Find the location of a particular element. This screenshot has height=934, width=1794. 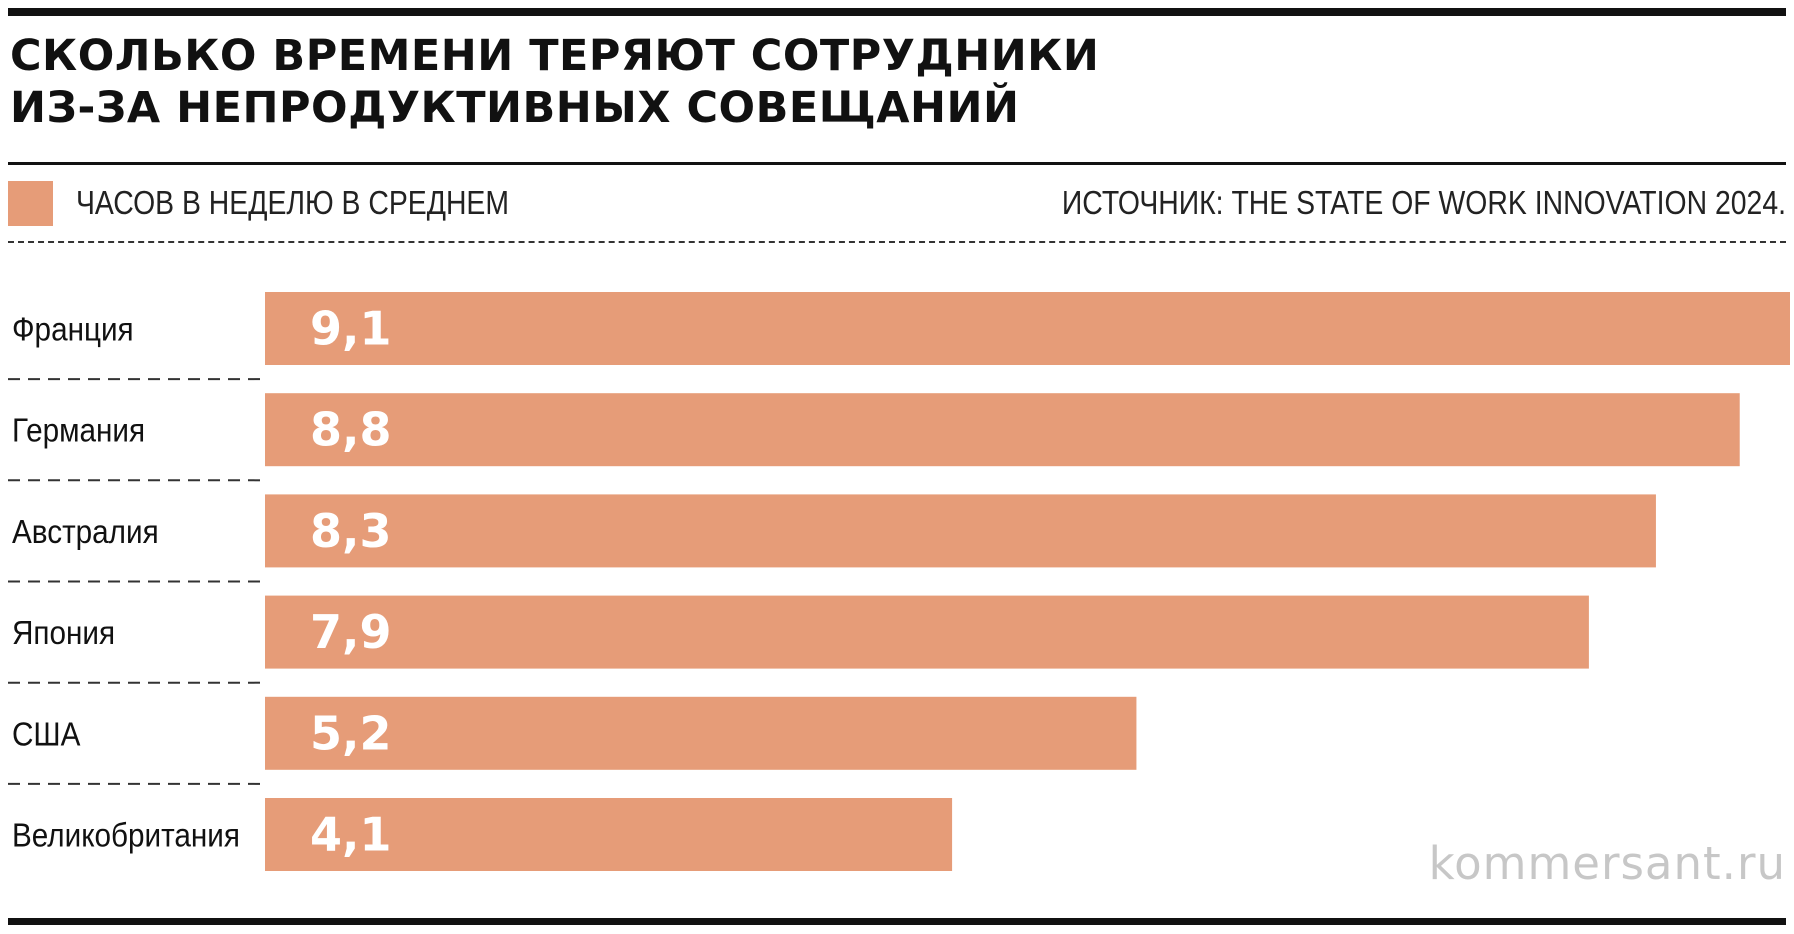

title-line-2: из-за непродуктивных совещаний is located at coordinates (515, 108).